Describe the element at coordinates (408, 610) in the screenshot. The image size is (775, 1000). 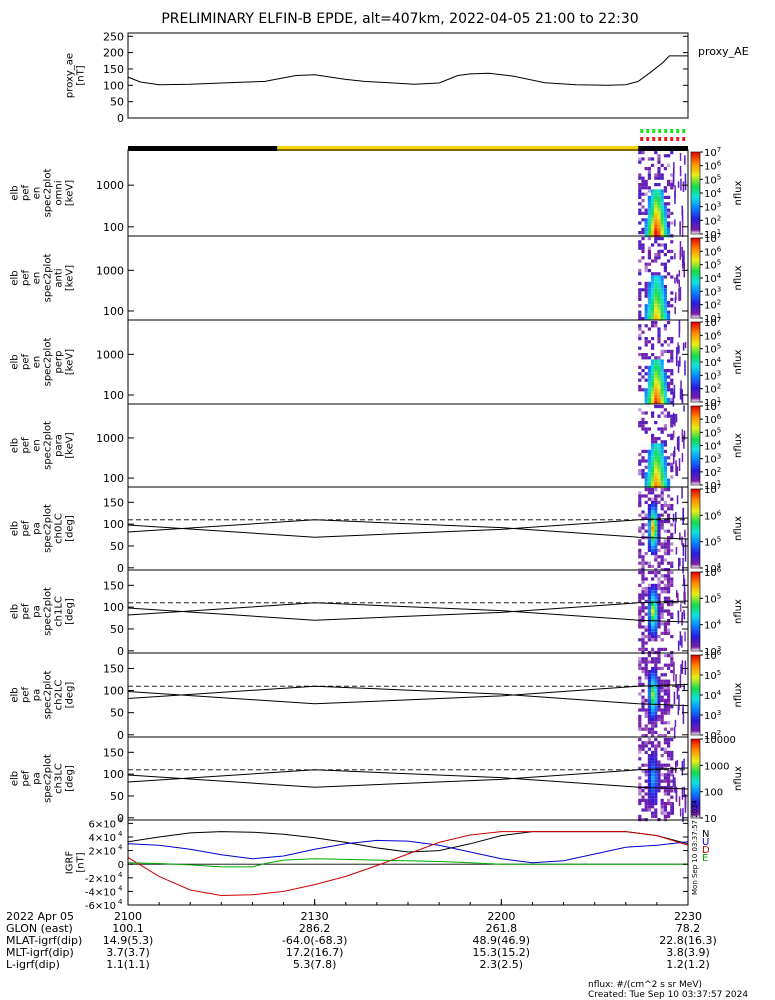
I see `anti-loss-cone-curve` at that location.